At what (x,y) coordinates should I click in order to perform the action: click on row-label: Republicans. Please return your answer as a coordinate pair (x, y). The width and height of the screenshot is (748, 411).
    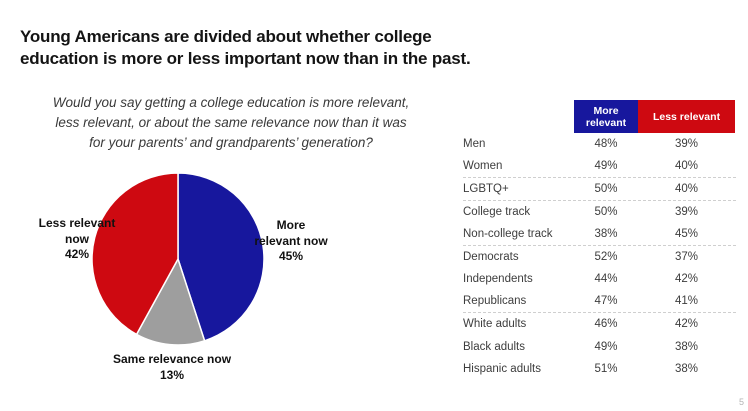
    Looking at the image, I should click on (495, 301).